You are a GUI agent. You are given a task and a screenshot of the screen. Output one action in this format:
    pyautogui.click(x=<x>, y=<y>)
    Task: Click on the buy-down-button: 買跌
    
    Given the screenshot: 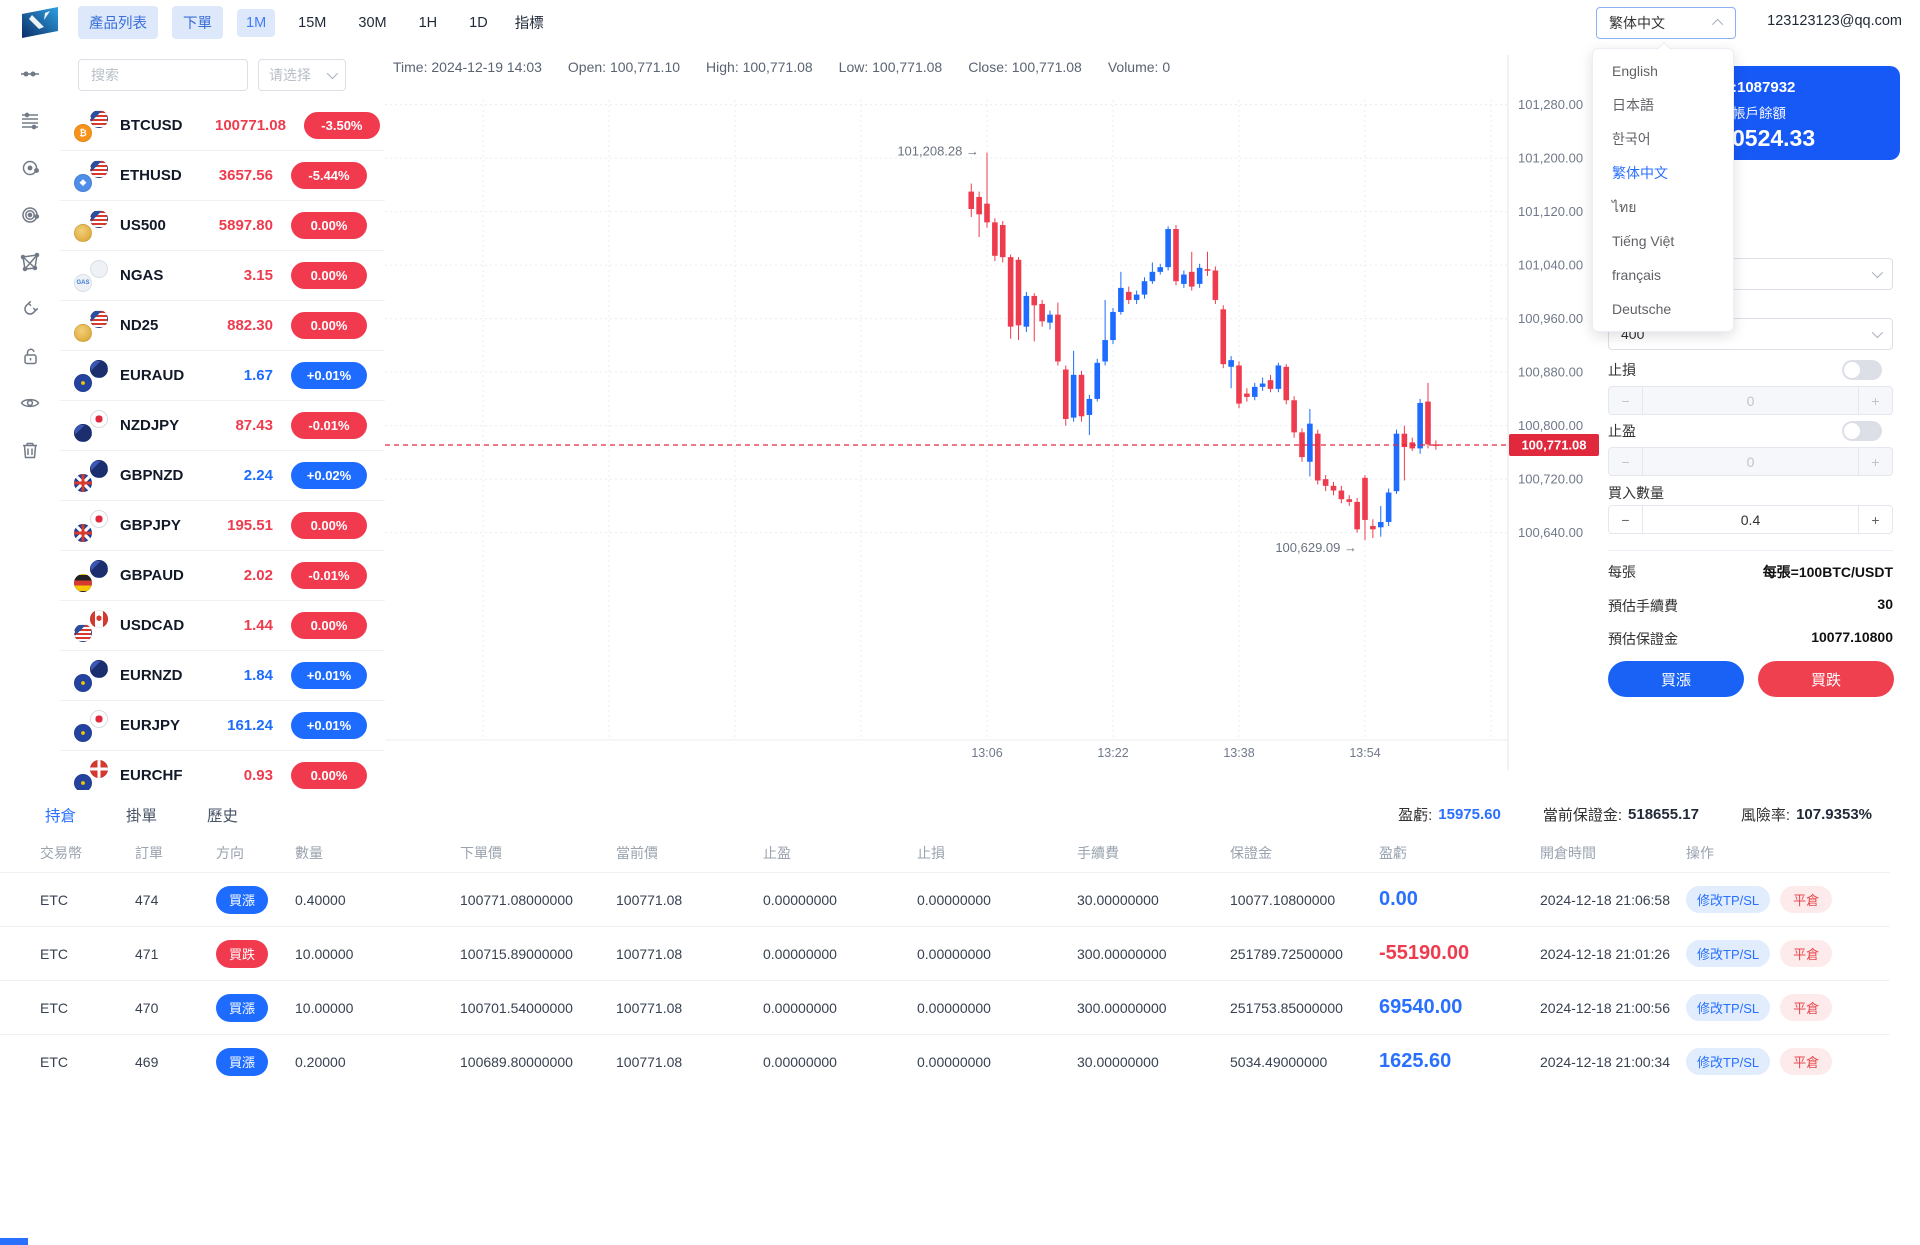 What is the action you would take?
    pyautogui.click(x=1826, y=679)
    